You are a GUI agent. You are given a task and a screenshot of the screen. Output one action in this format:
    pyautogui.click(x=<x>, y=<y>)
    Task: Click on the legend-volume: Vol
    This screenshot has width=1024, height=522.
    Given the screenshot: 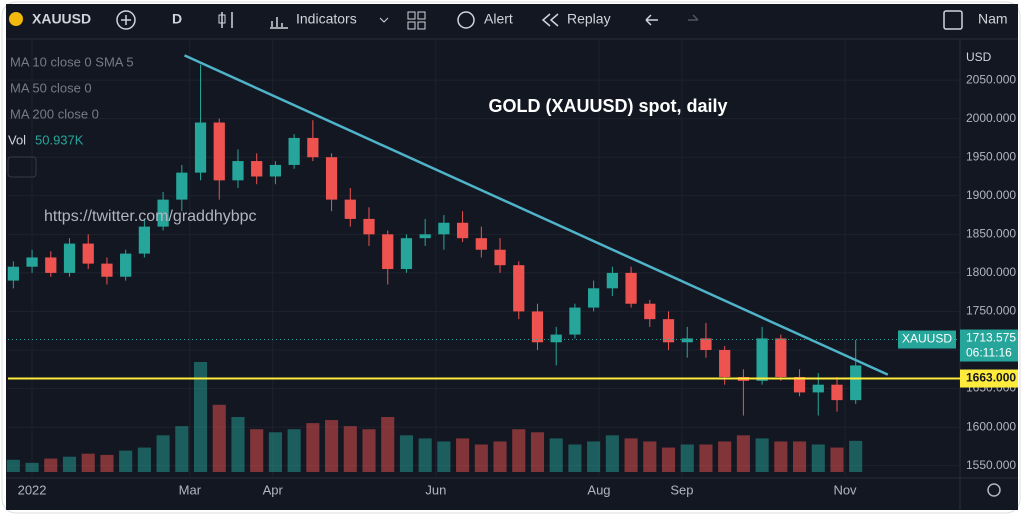 What is the action you would take?
    pyautogui.click(x=17, y=139)
    